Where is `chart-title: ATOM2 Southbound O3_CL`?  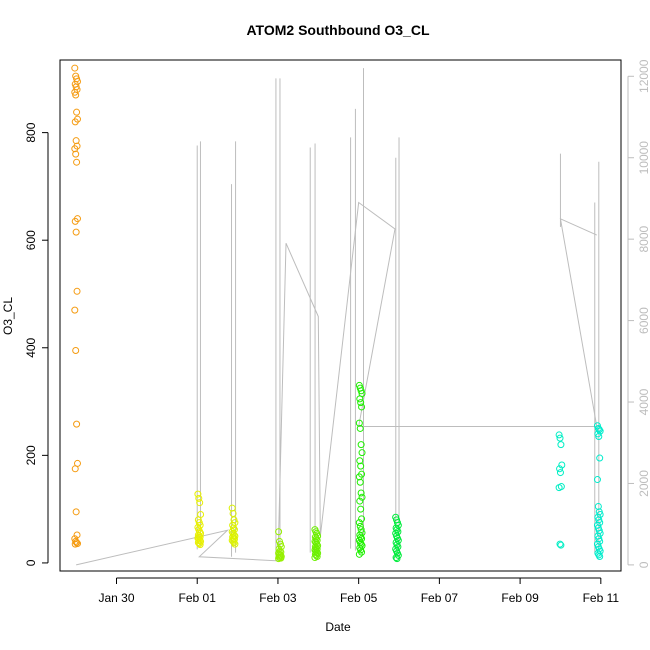 chart-title: ATOM2 Southbound O3_CL is located at coordinates (337, 30).